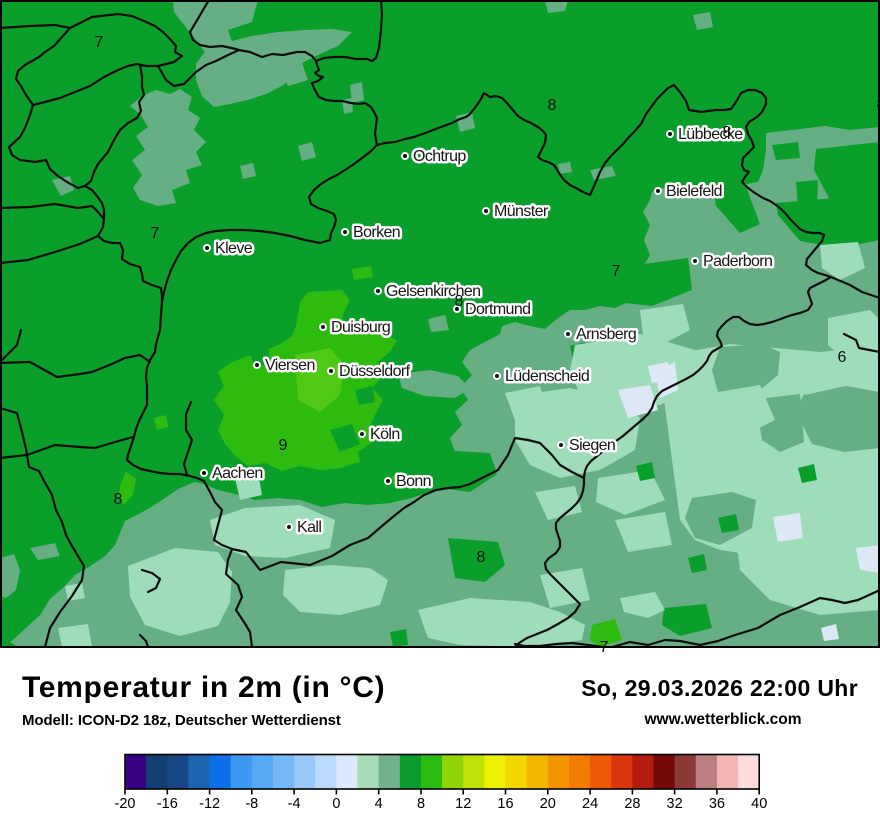 The image size is (880, 830). What do you see at coordinates (237, 473) in the screenshot?
I see `svg-text: Aachen` at bounding box center [237, 473].